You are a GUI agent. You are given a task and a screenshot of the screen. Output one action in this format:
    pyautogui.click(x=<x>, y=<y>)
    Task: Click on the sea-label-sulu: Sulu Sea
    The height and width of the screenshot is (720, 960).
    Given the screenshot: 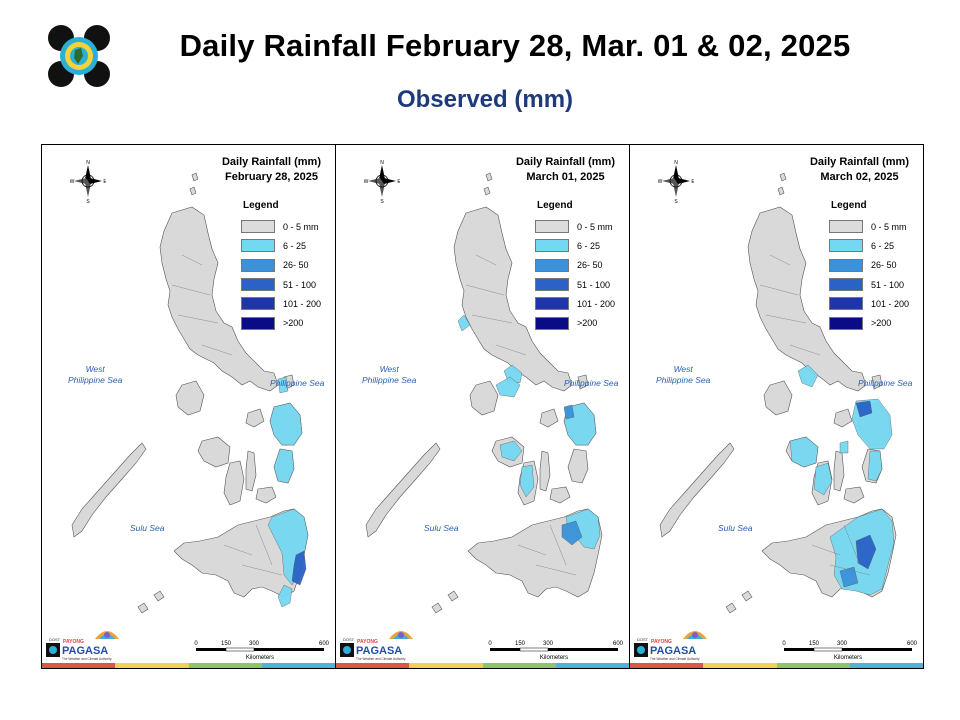 What is the action you would take?
    pyautogui.click(x=735, y=528)
    